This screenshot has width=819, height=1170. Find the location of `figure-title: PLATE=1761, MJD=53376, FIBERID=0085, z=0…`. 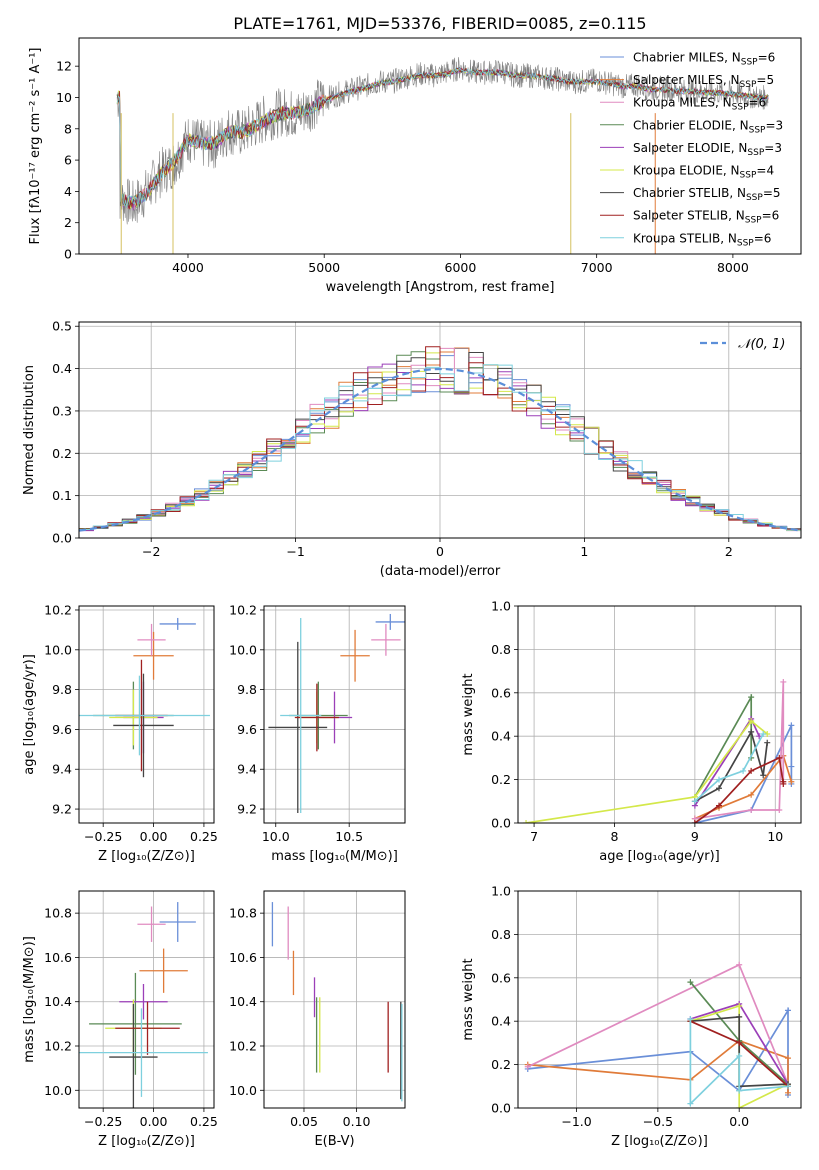

figure-title: PLATE=1761, MJD=53376, FIBERID=0085, z=0… is located at coordinates (439, 23).